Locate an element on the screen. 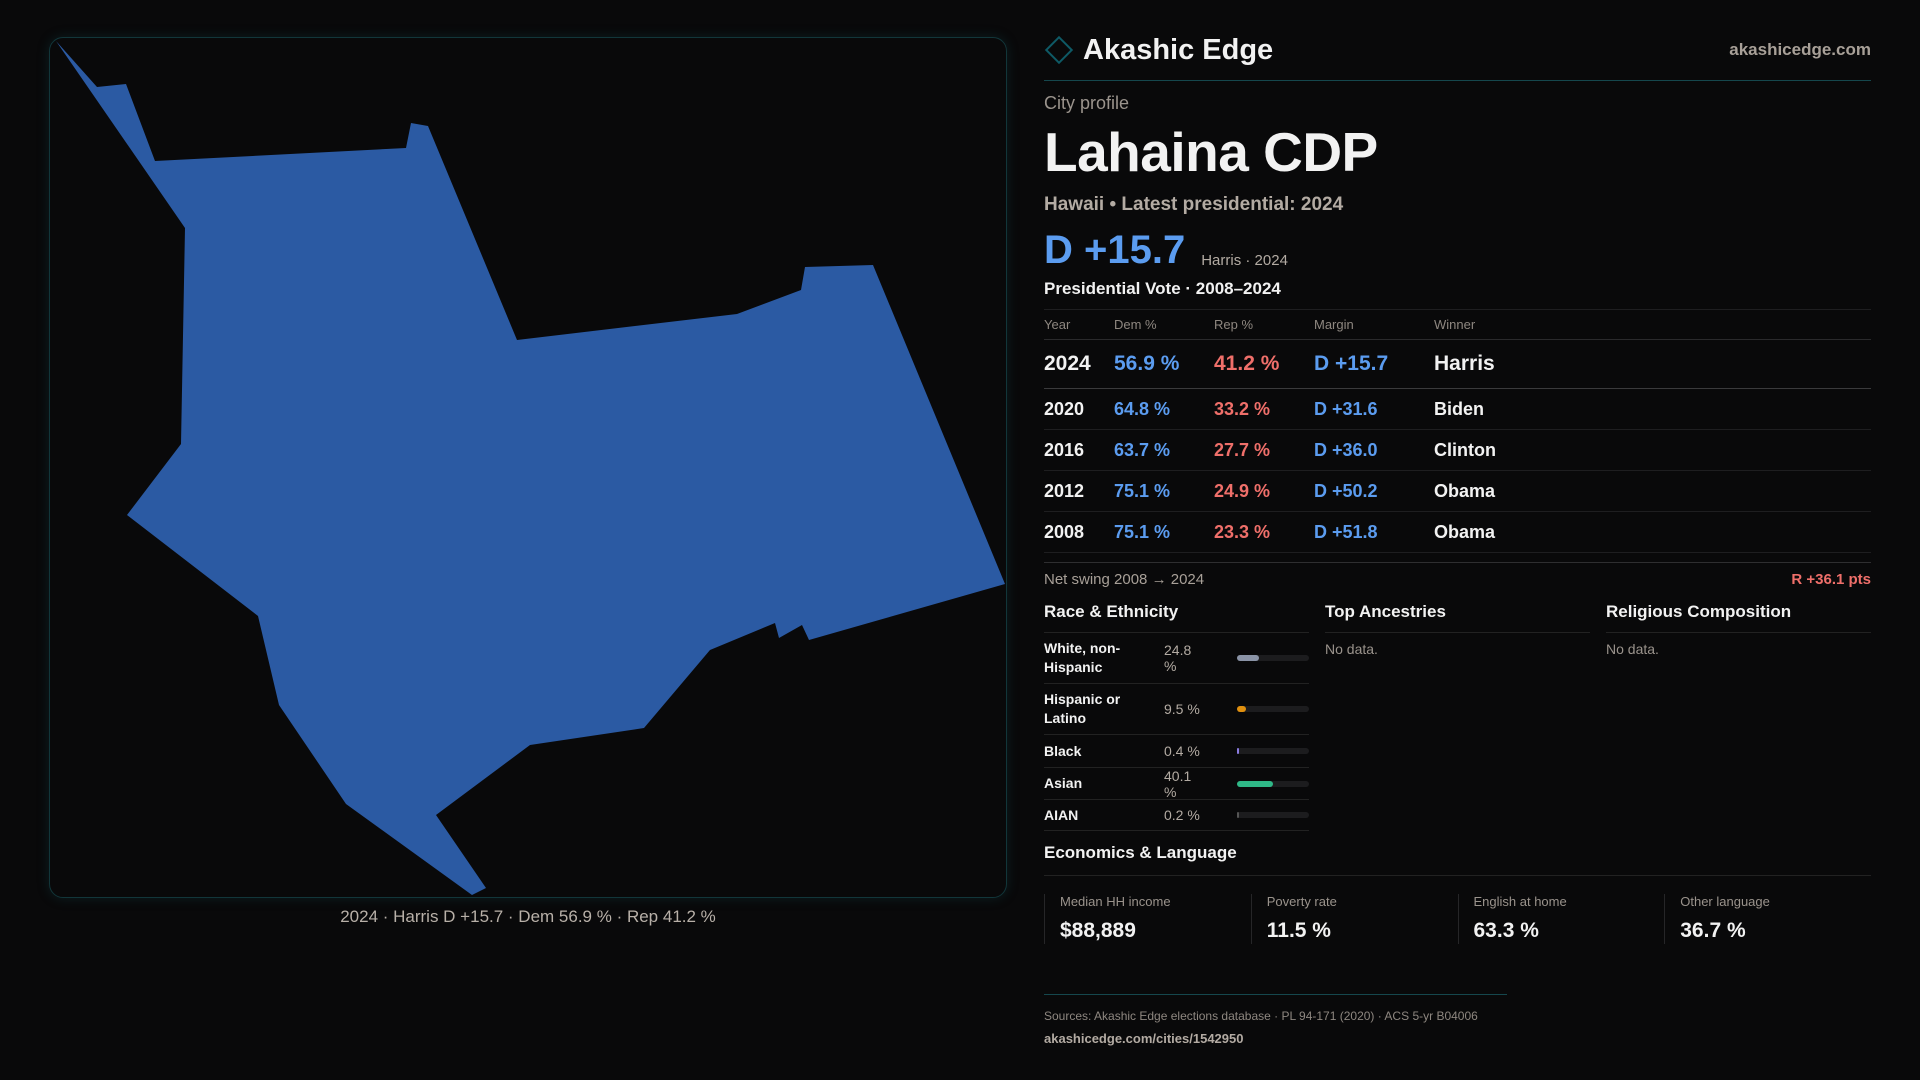 The image size is (1920, 1080). stat-card: Other language 36.7 % is located at coordinates (1767, 919).